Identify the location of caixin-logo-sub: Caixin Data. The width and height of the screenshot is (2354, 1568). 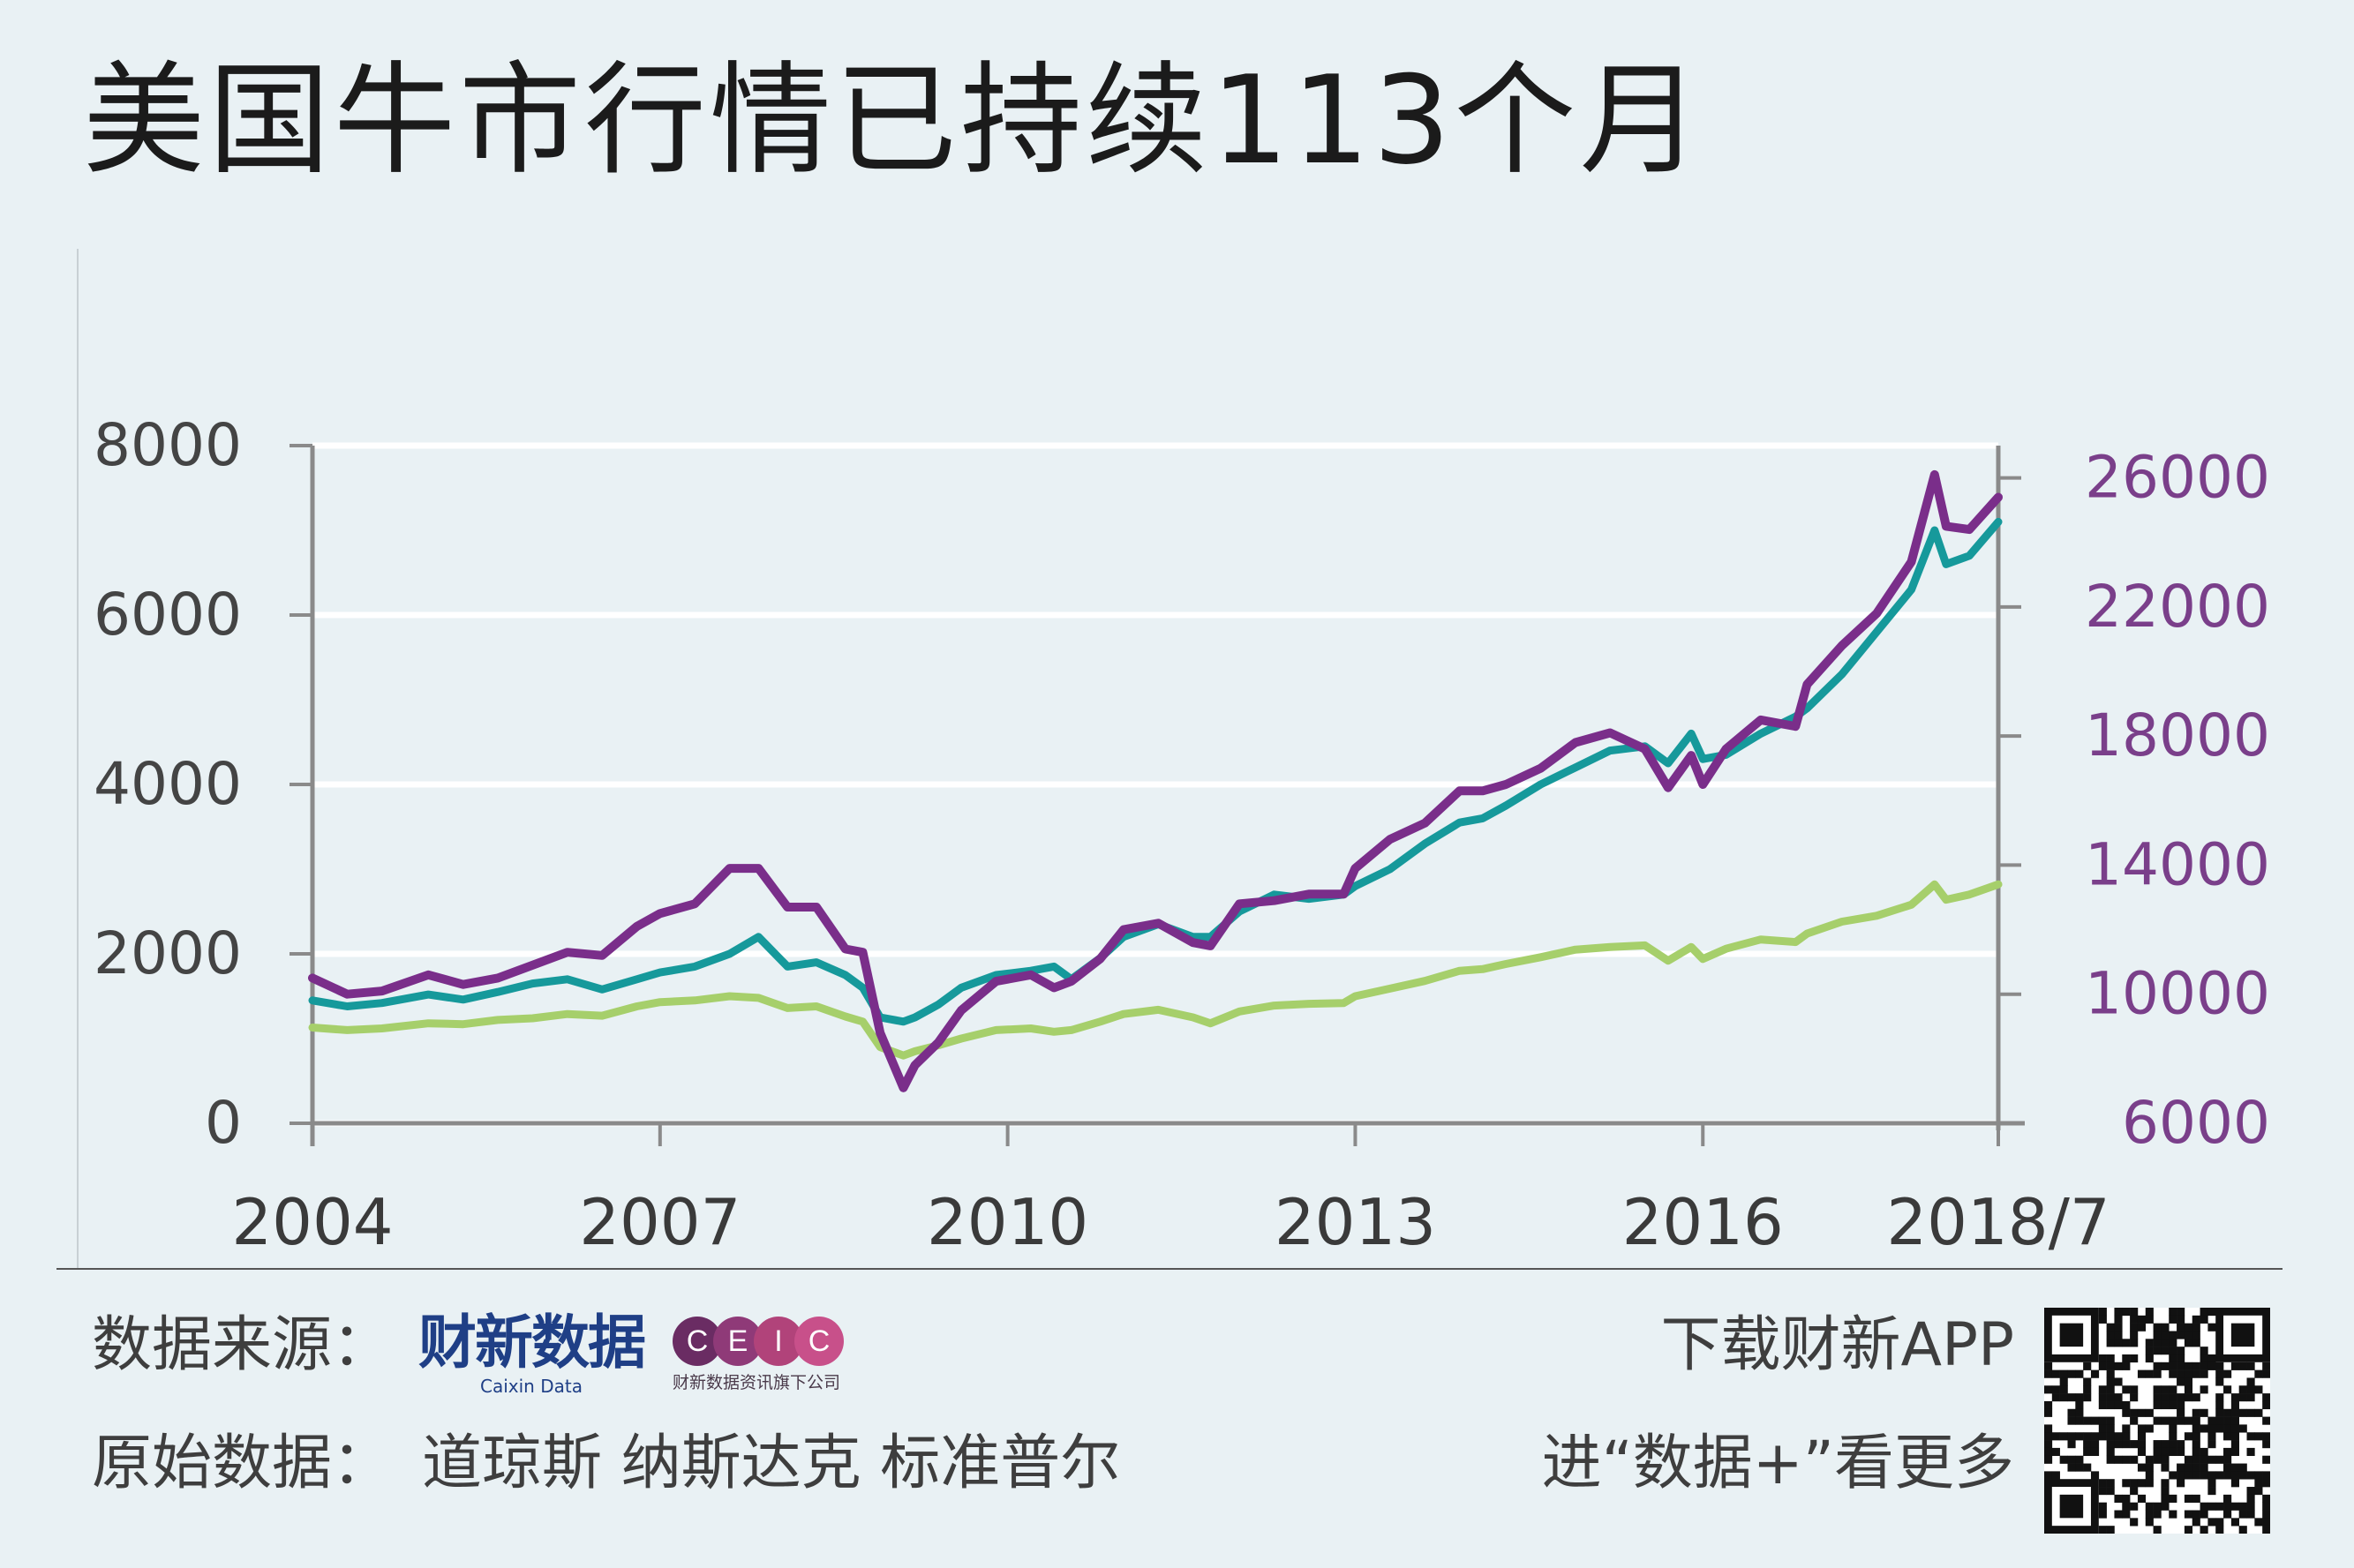
(531, 1386).